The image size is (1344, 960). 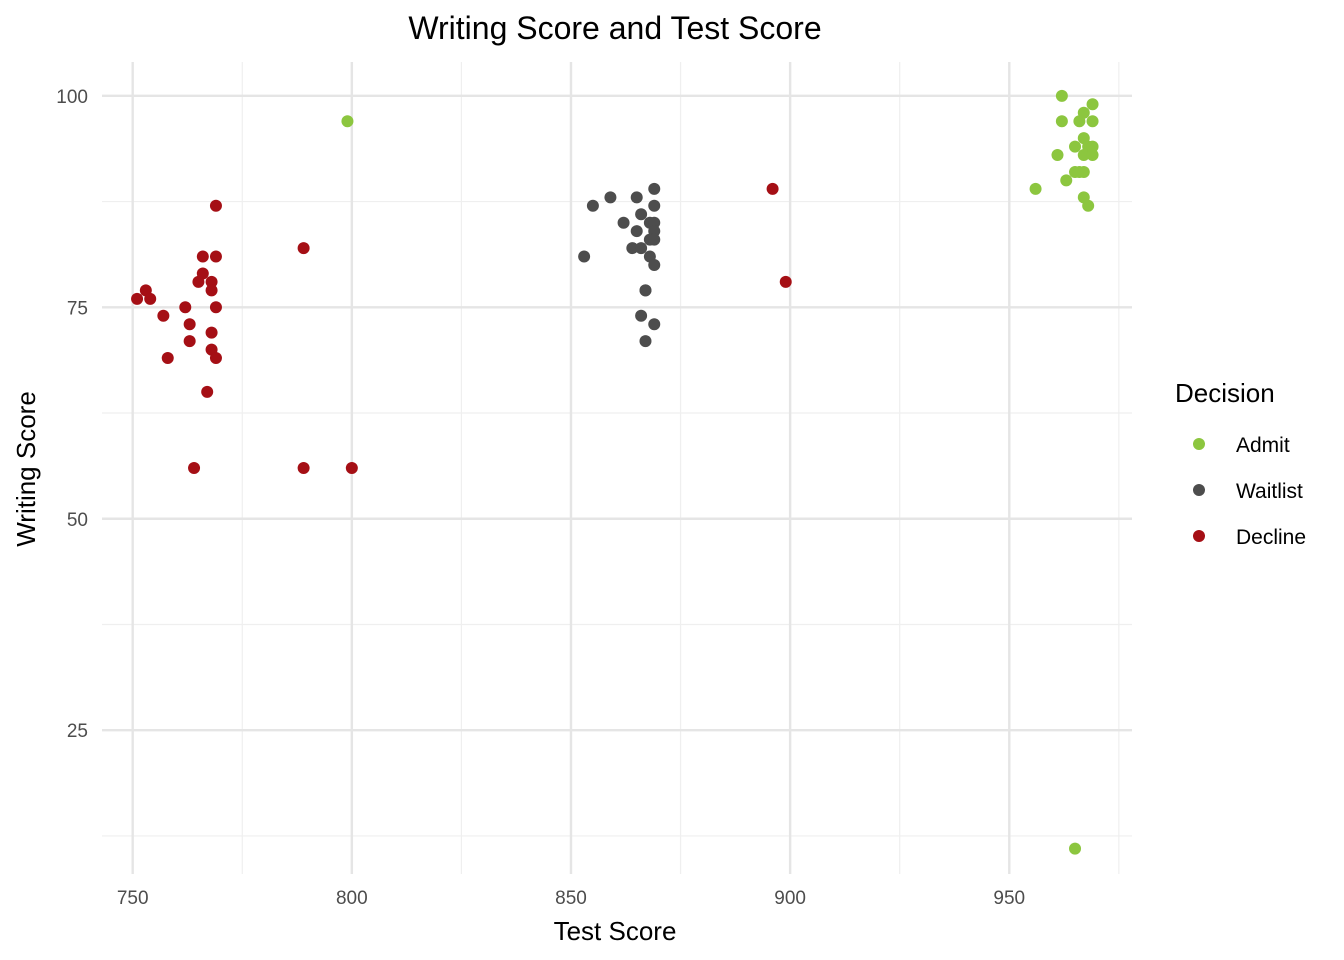 I want to click on series-waitlist, so click(x=619, y=265).